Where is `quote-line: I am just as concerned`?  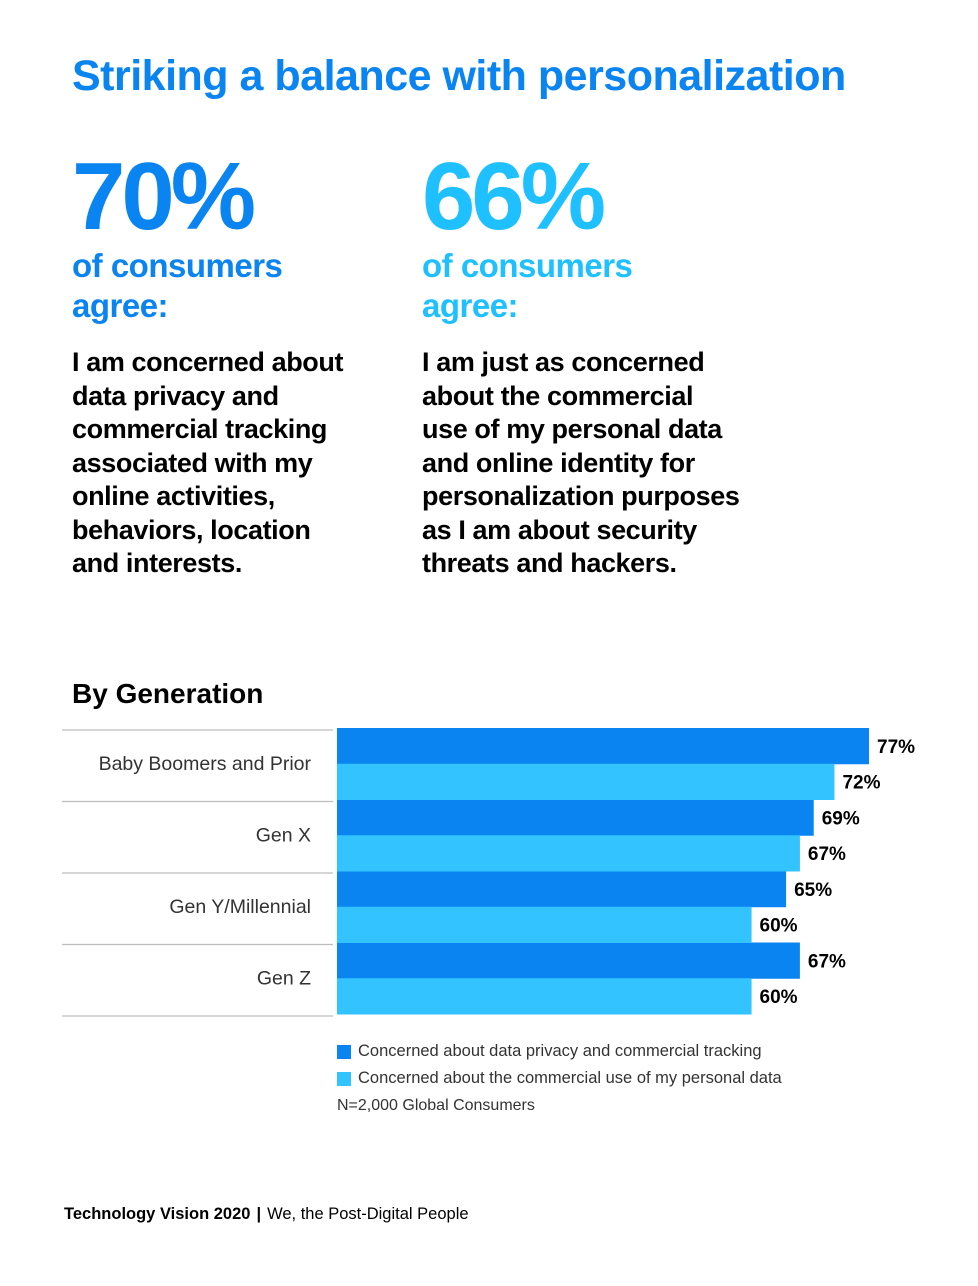 quote-line: I am just as concerned is located at coordinates (563, 362).